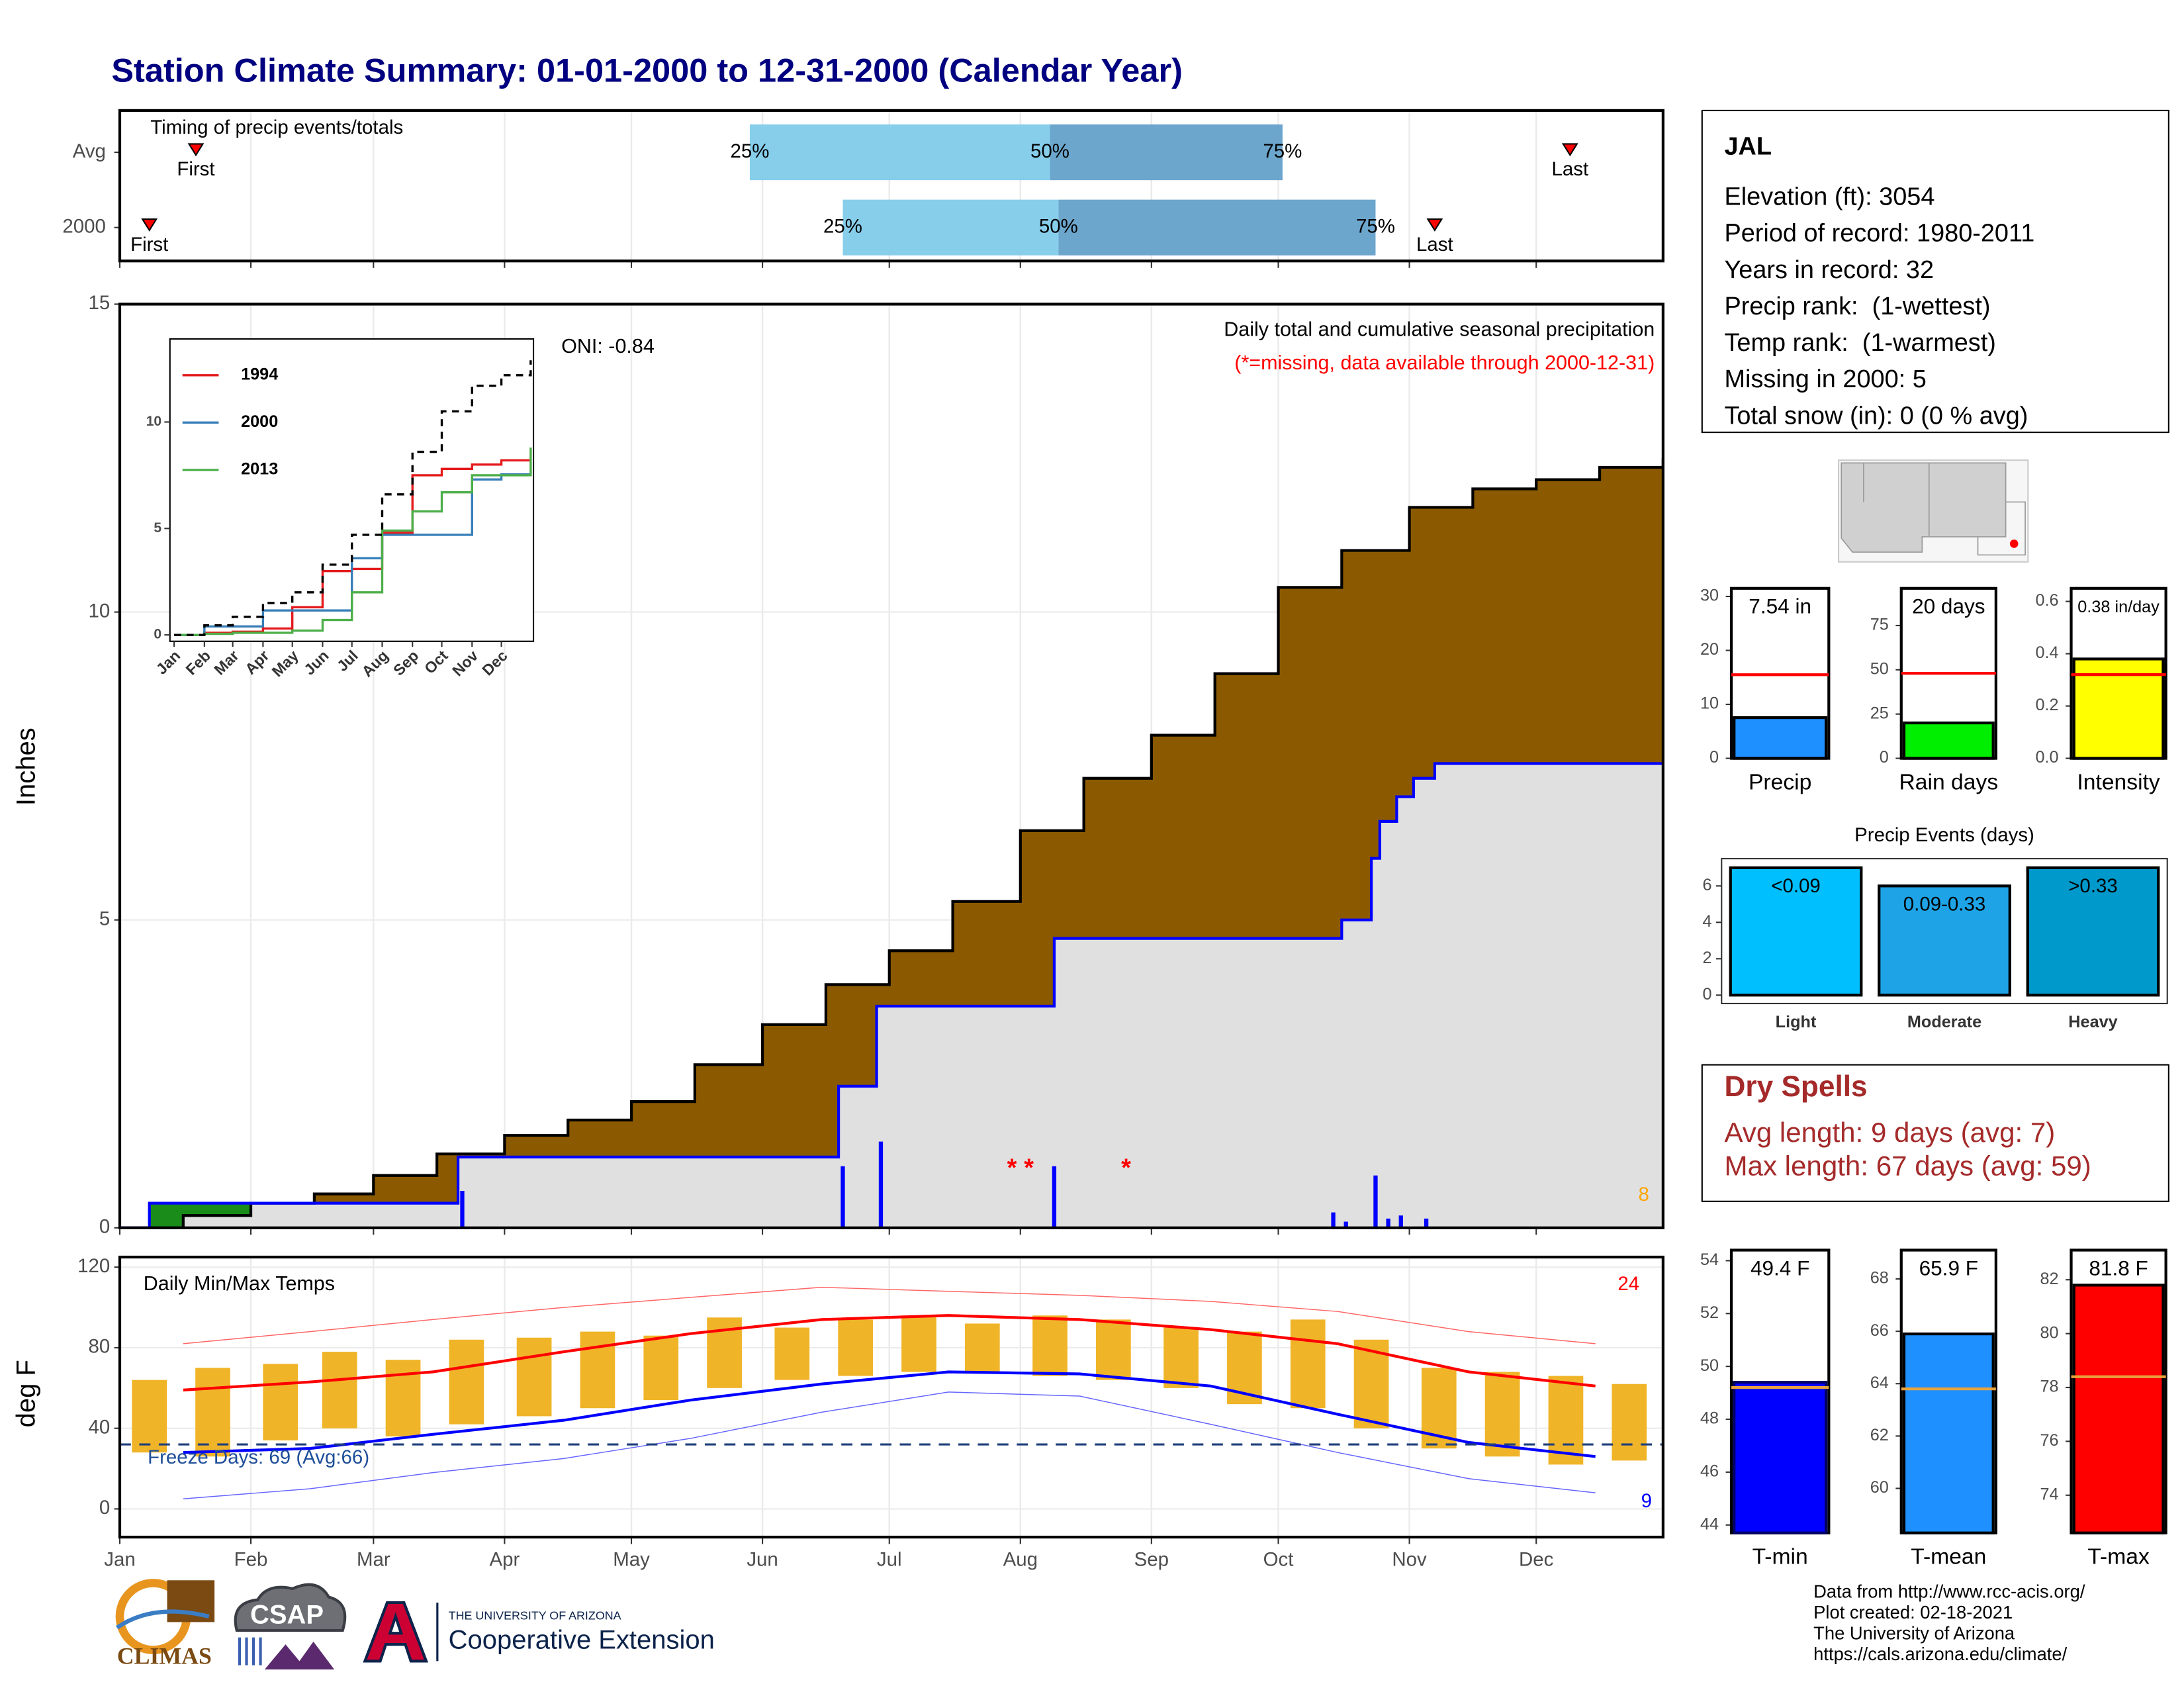  I want to click on station-detail: Period of record: 1980-2011, so click(1879, 234).